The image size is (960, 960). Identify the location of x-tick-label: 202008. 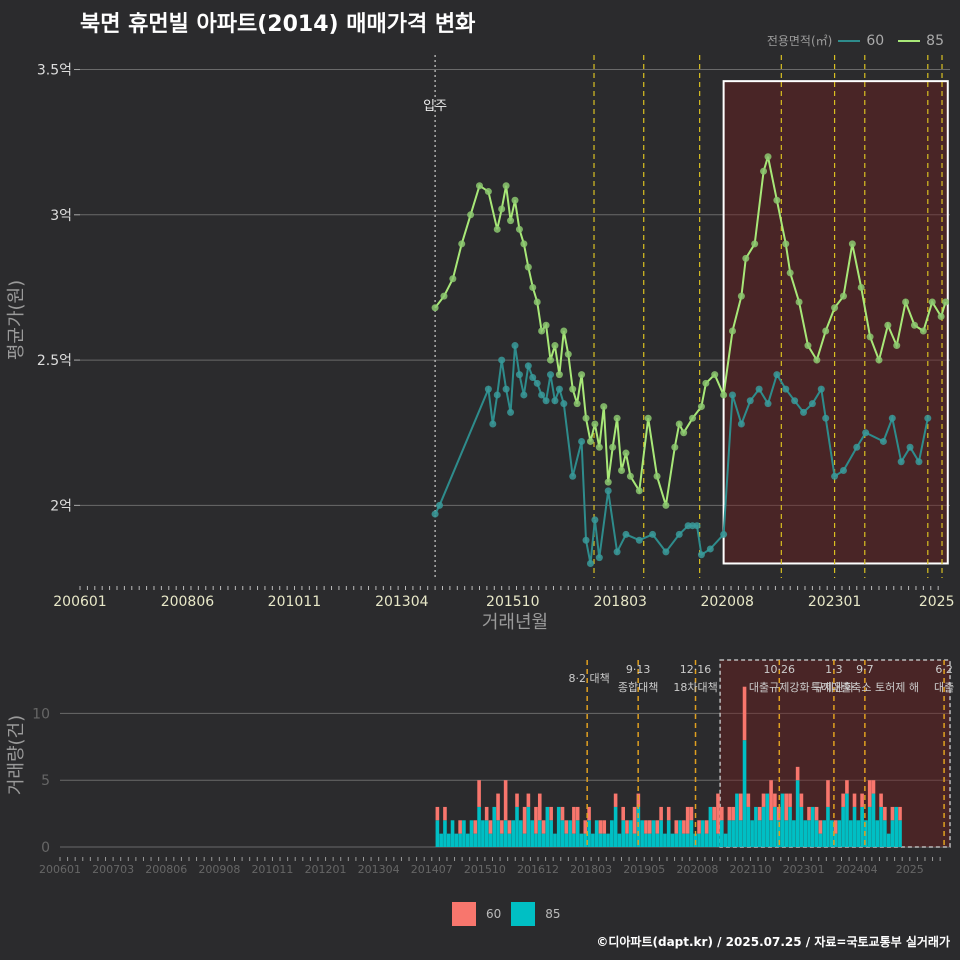
(726, 602).